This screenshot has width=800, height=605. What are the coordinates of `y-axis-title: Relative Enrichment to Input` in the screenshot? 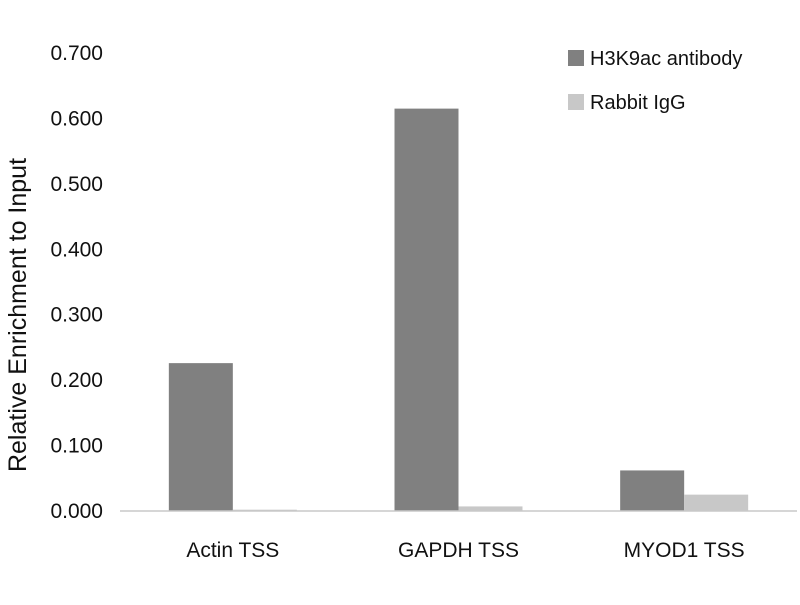 It's located at (18, 315).